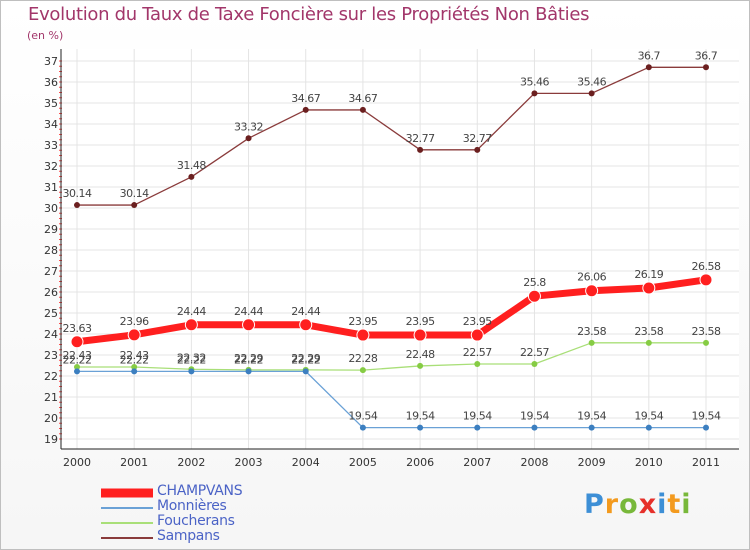 This screenshot has width=750, height=550. Describe the element at coordinates (249, 462) in the screenshot. I see `x-tick-label: 2003` at that location.